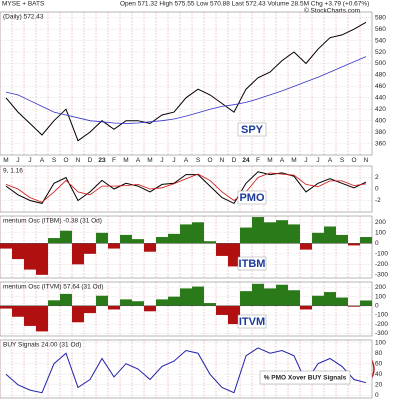 The width and height of the screenshot is (400, 400). Describe the element at coordinates (380, 52) in the screenshot. I see `y-tick-label: 520` at that location.